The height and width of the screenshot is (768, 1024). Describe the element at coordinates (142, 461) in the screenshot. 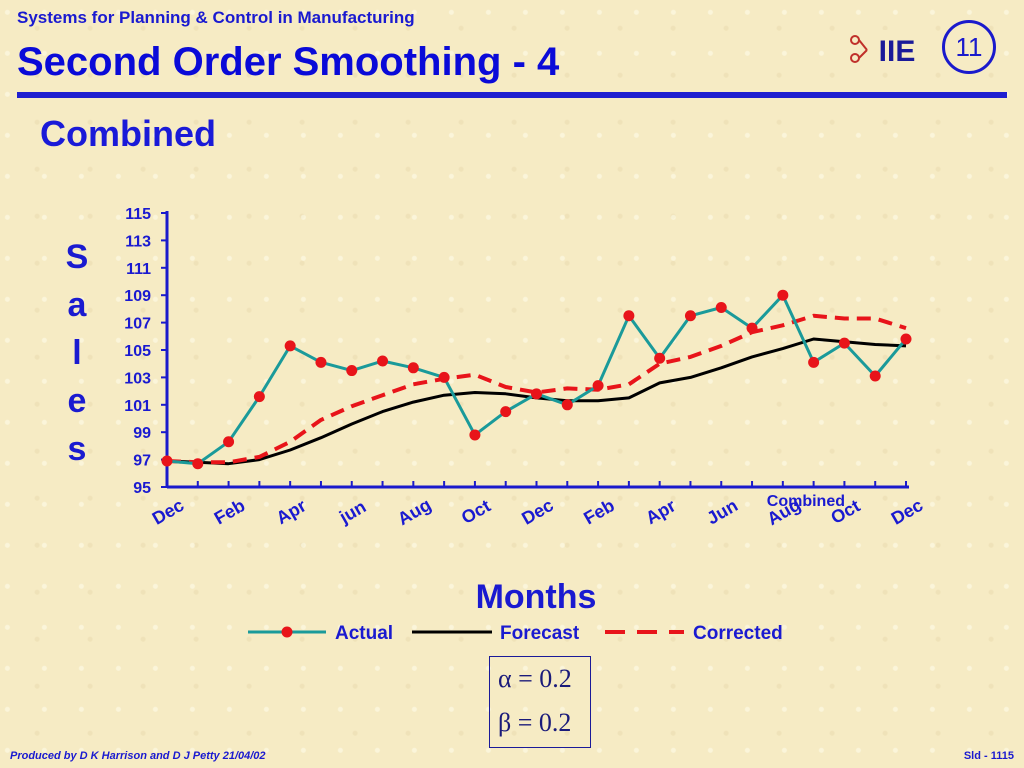

I see `y-tick-label: 97` at that location.